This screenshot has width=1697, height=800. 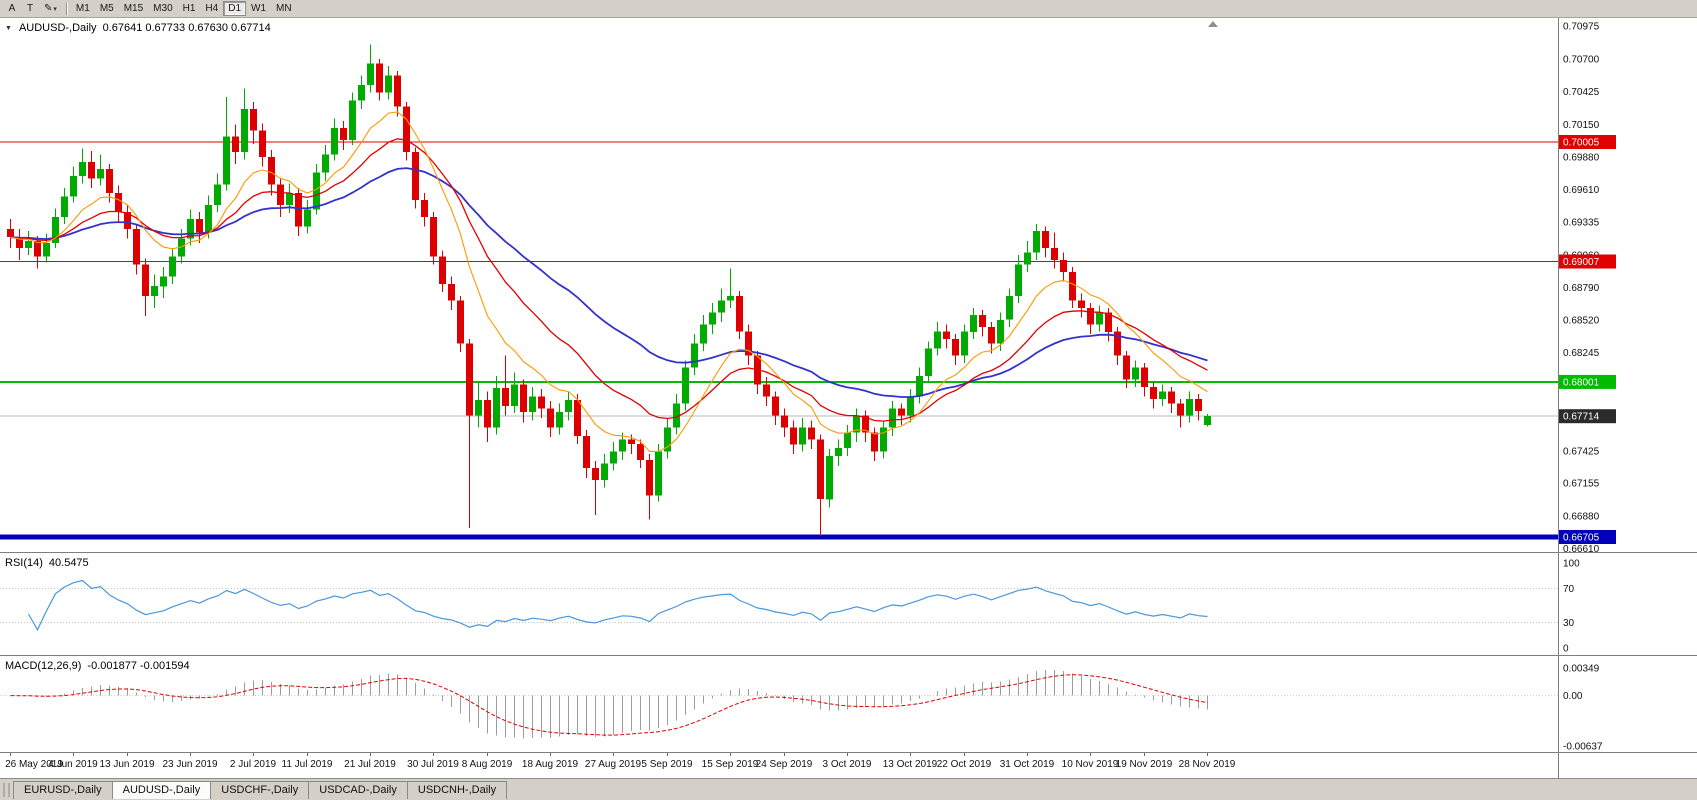 I want to click on timeframe-m15-button: M15, so click(x=133, y=8).